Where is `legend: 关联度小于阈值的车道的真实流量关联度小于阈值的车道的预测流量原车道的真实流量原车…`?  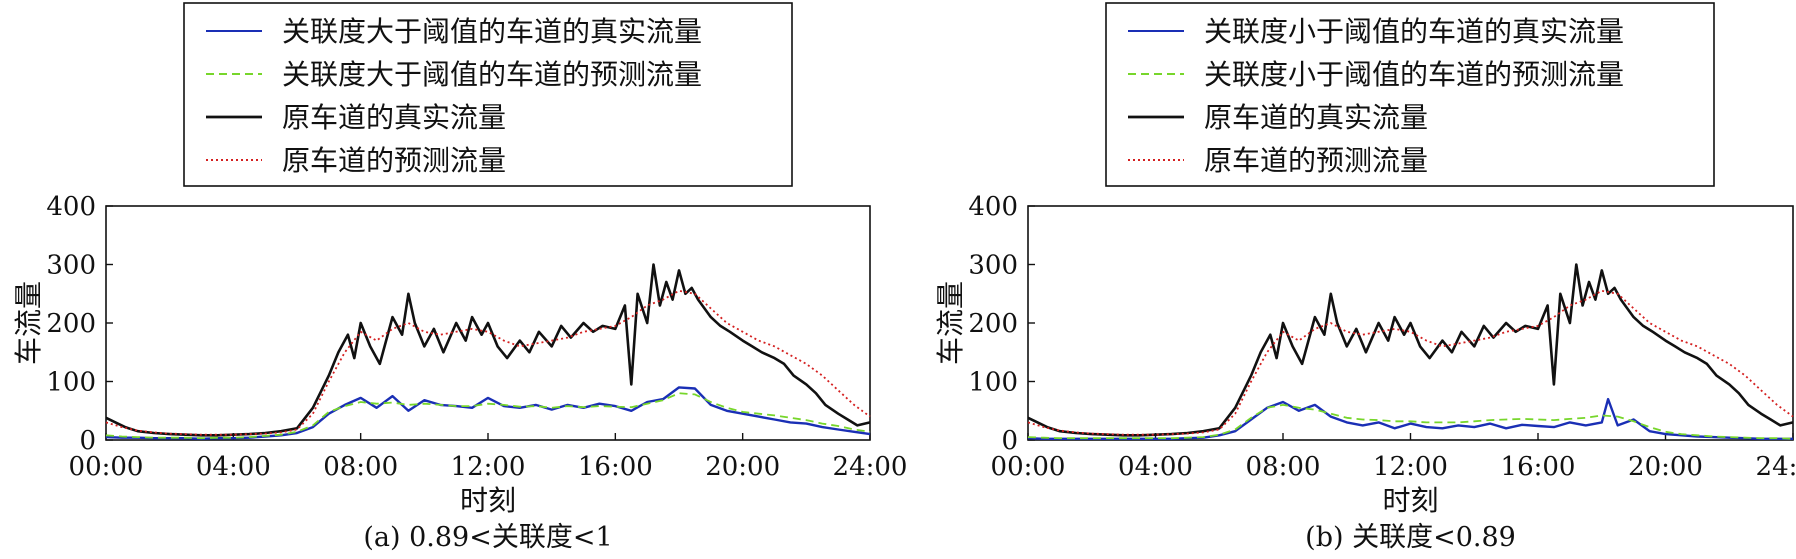
legend: 关联度小于阈值的车道的真实流量关联度小于阈值的车道的预测流量原车道的真实流量原车… is located at coordinates (1410, 94).